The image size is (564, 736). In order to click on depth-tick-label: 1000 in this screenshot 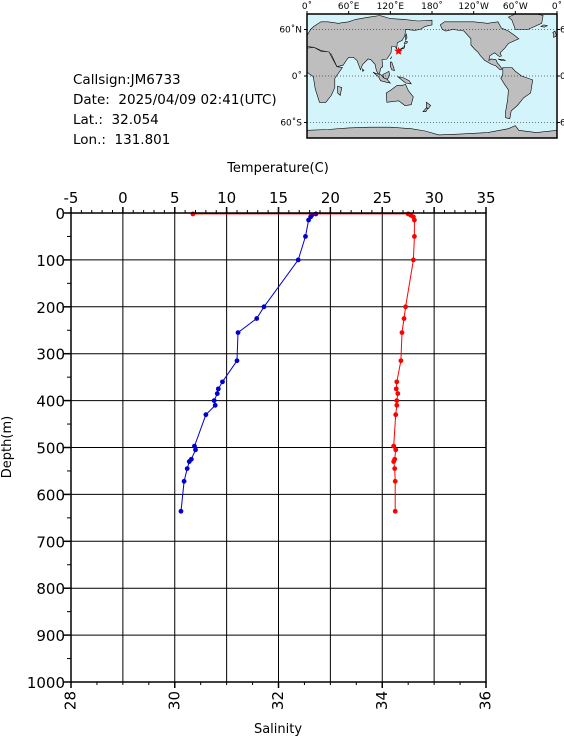, I will do `click(46, 683)`.